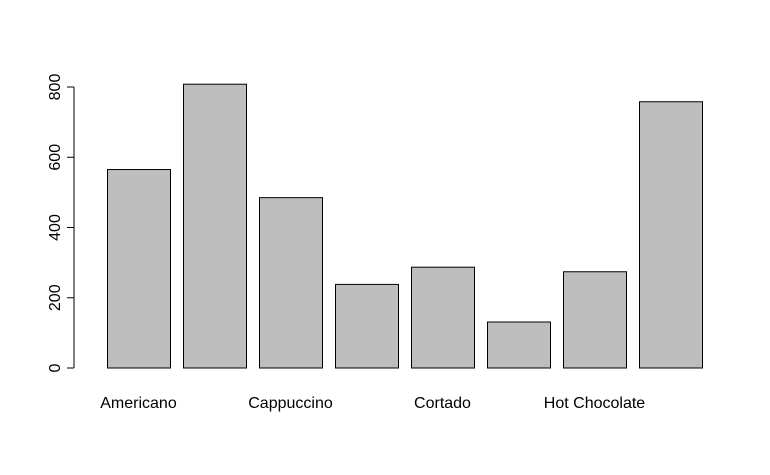 Image resolution: width=770 pixels, height=475 pixels. What do you see at coordinates (442, 403) in the screenshot?
I see `x-category-label: Cortado` at bounding box center [442, 403].